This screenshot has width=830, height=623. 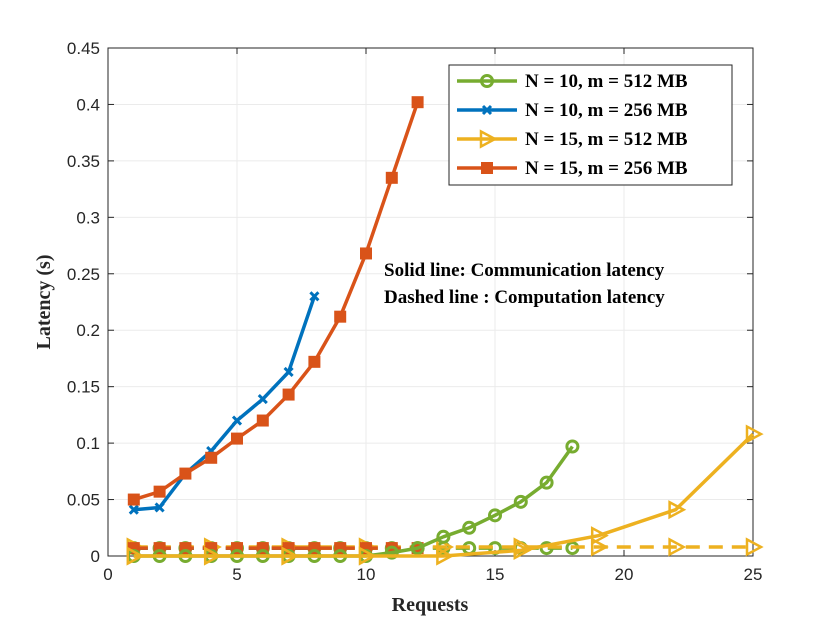 What do you see at coordinates (624, 574) in the screenshot?
I see `x-tick-label: 20` at bounding box center [624, 574].